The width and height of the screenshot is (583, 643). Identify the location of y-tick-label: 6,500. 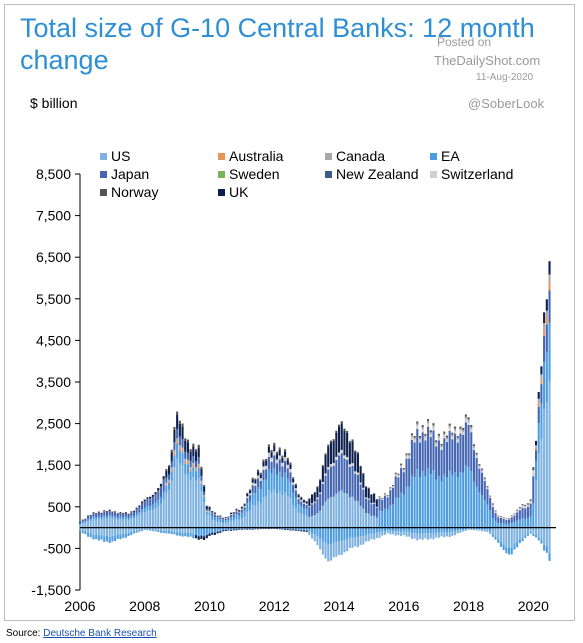
(53, 257).